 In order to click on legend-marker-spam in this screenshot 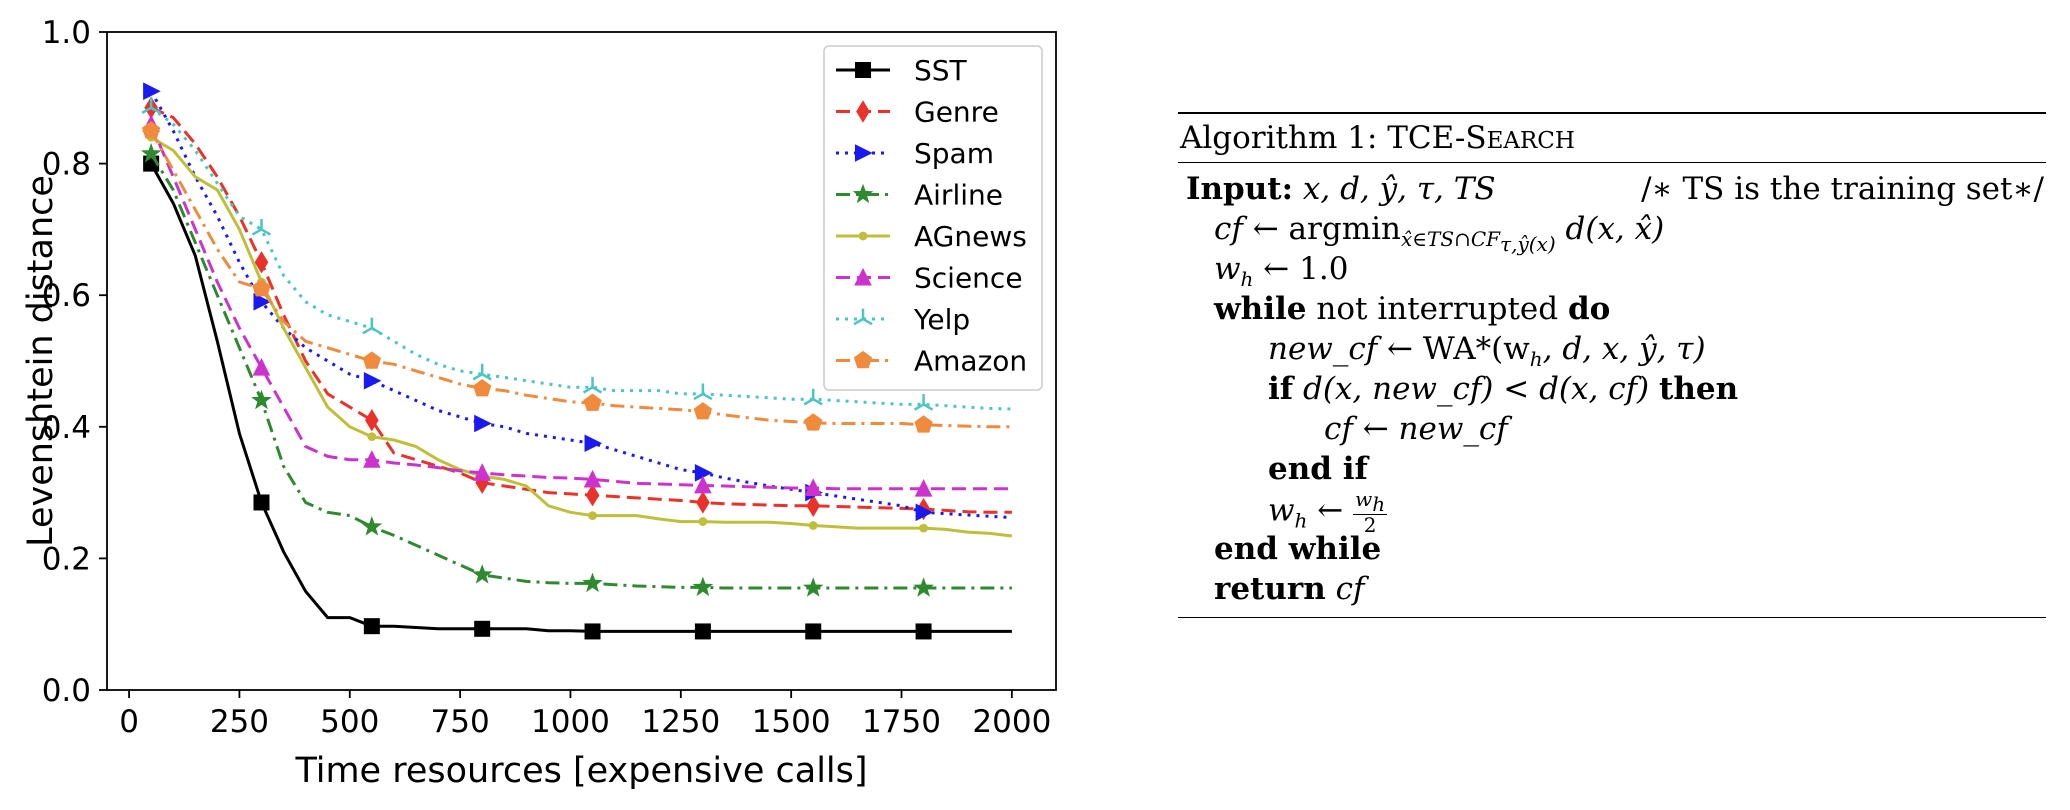, I will do `click(864, 153)`.